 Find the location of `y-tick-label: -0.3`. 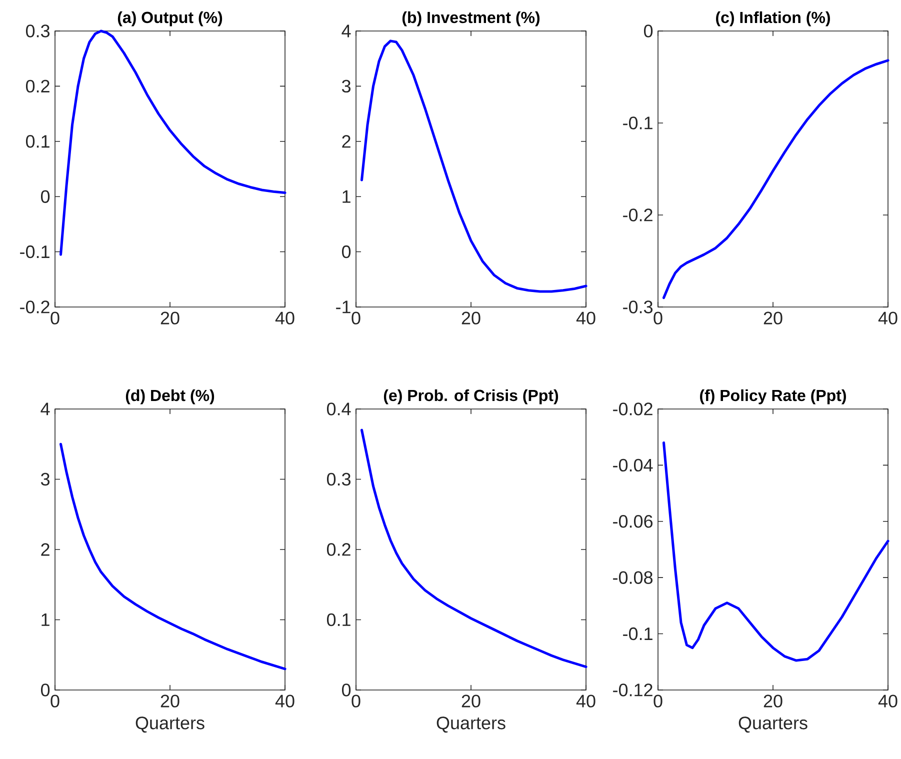

y-tick-label: -0.3 is located at coordinates (637, 307).